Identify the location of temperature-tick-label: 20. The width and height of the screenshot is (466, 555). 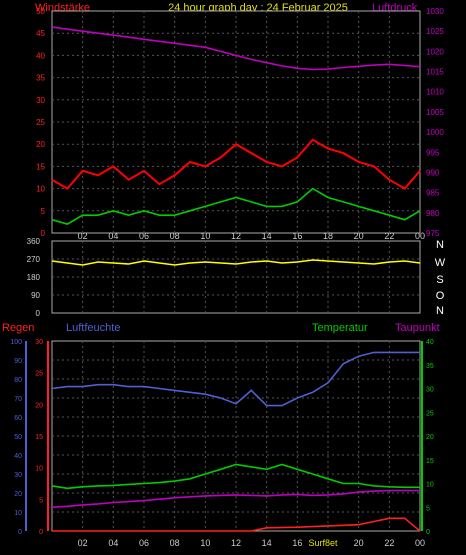
(430, 437).